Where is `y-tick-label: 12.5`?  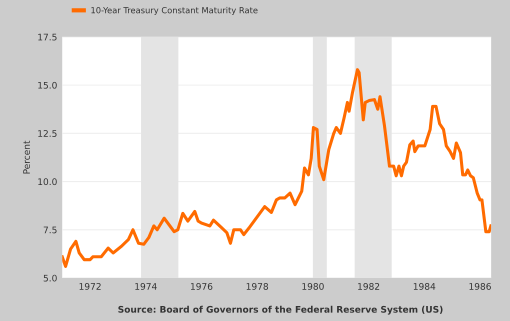 y-tick-label: 12.5 is located at coordinates (47, 133).